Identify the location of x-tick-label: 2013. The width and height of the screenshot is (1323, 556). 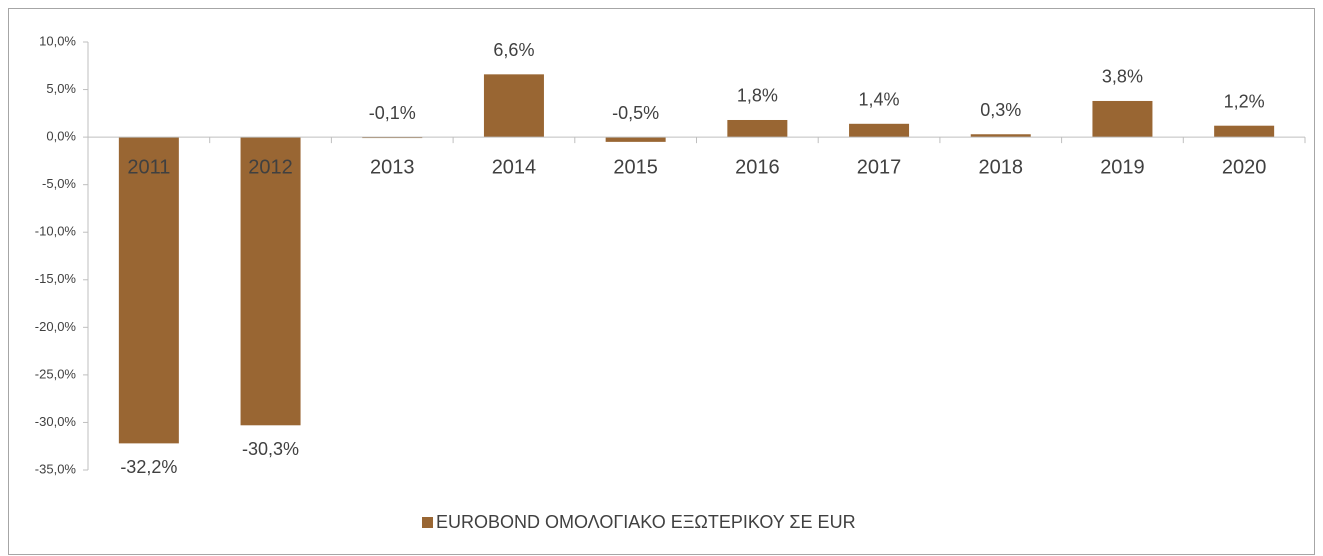
(392, 167).